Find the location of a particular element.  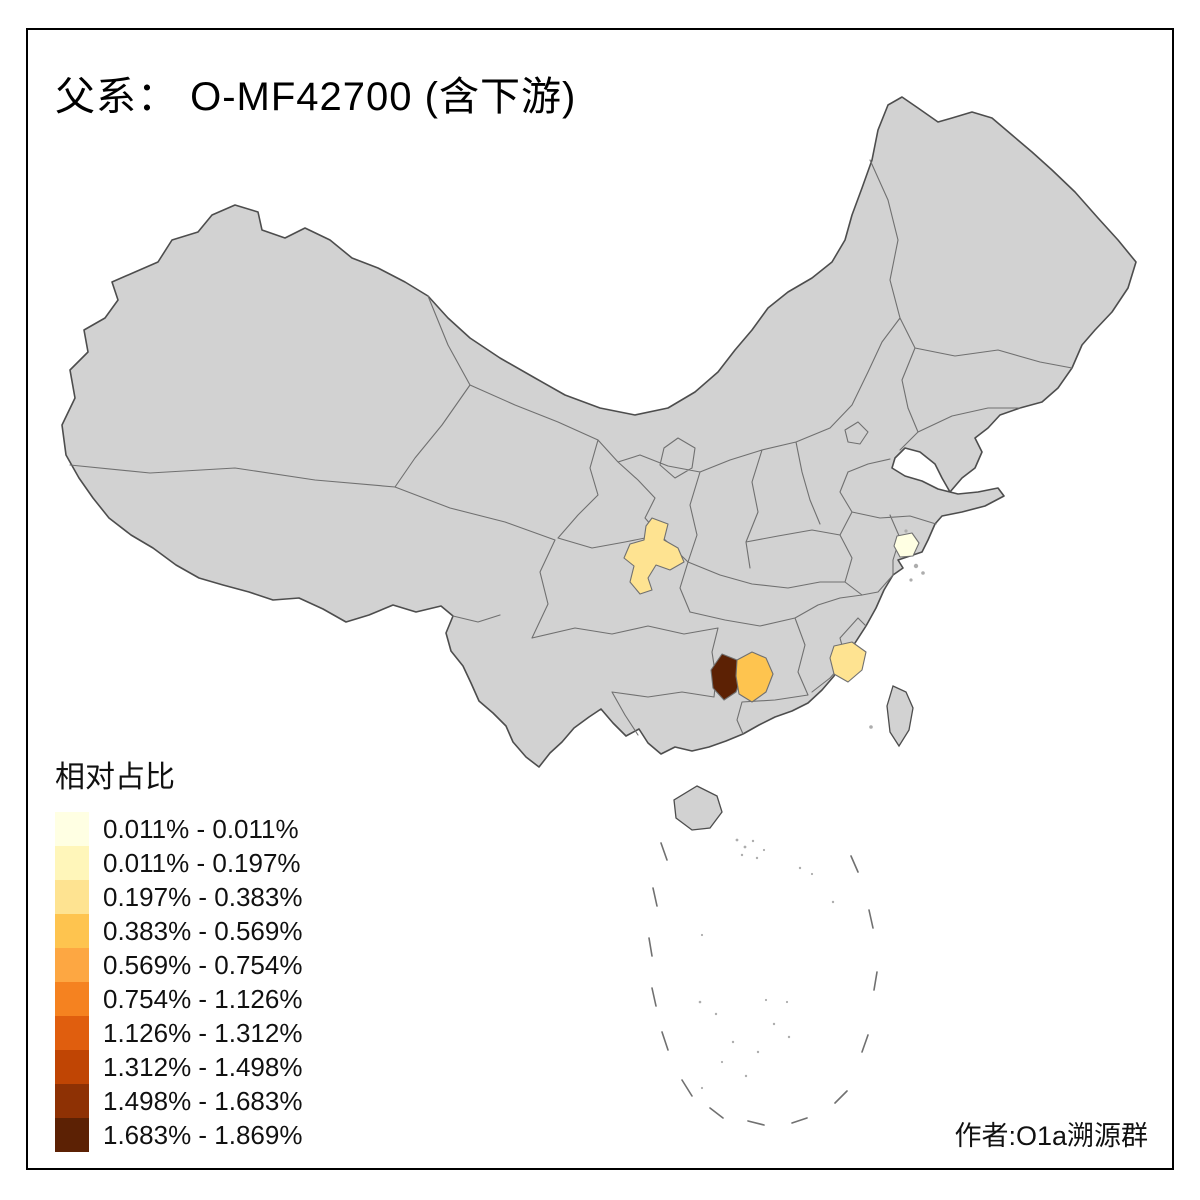

south-china-sea-islands is located at coordinates (766, 964).